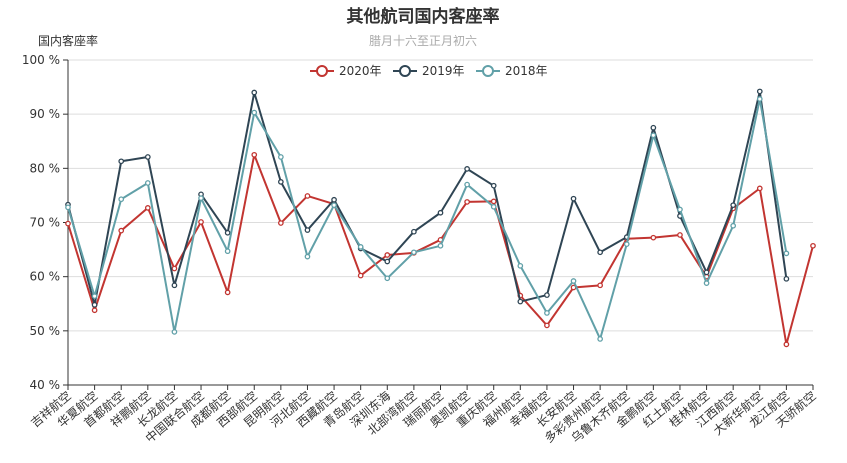 This screenshot has width=847, height=463. What do you see at coordinates (68, 40) in the screenshot?
I see `y-axis-label: 国内客座率` at bounding box center [68, 40].